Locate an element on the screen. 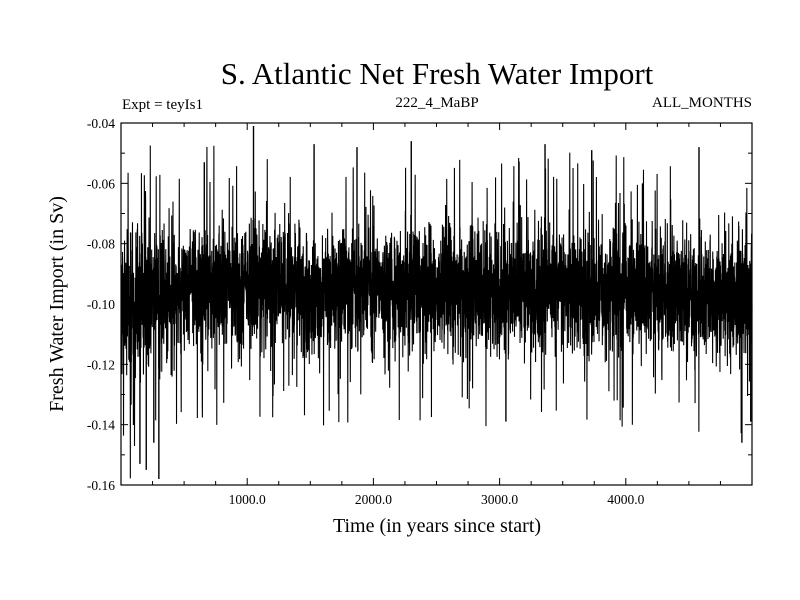 Image resolution: width=800 pixels, height=600 pixels. y-tick-label: -0.04 is located at coordinates (101, 123).